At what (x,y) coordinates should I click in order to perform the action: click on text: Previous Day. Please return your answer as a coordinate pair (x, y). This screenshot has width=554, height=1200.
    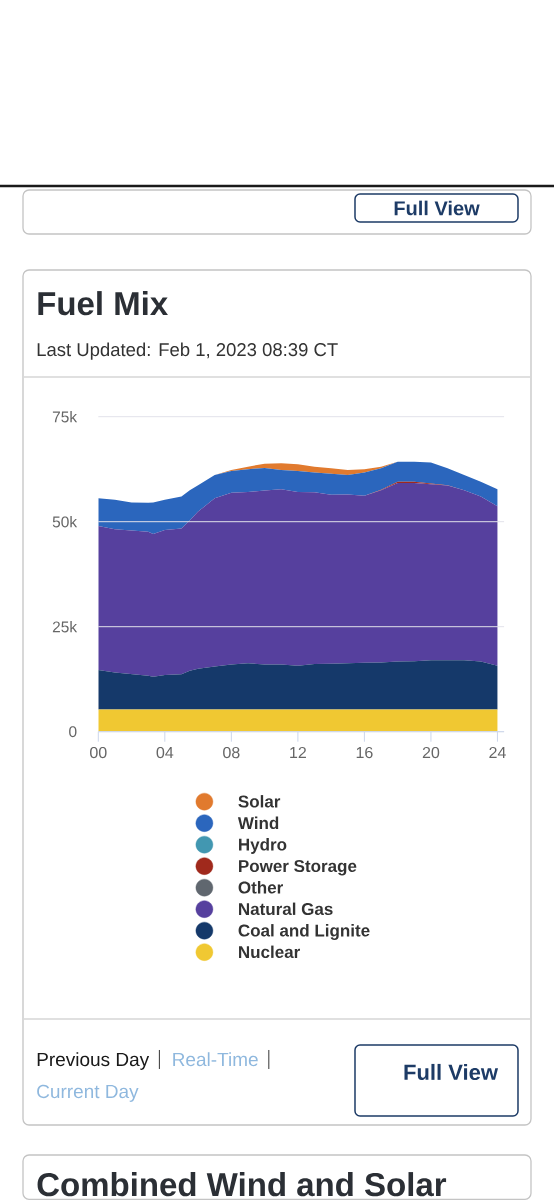
    Looking at the image, I should click on (93, 1061).